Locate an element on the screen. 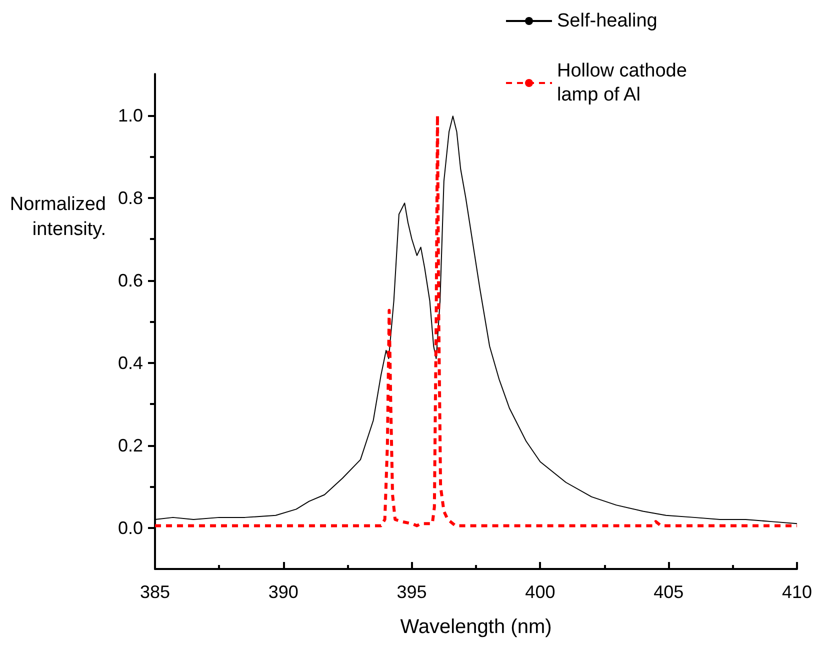  x-tick-label: 395 is located at coordinates (411, 592).